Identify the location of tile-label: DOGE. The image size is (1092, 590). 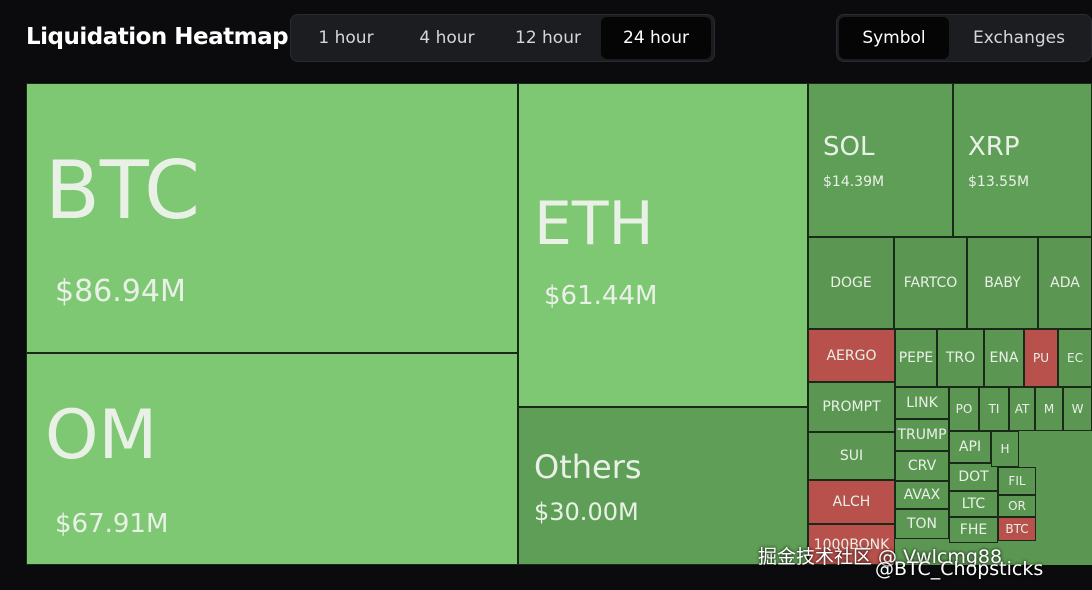
(851, 283).